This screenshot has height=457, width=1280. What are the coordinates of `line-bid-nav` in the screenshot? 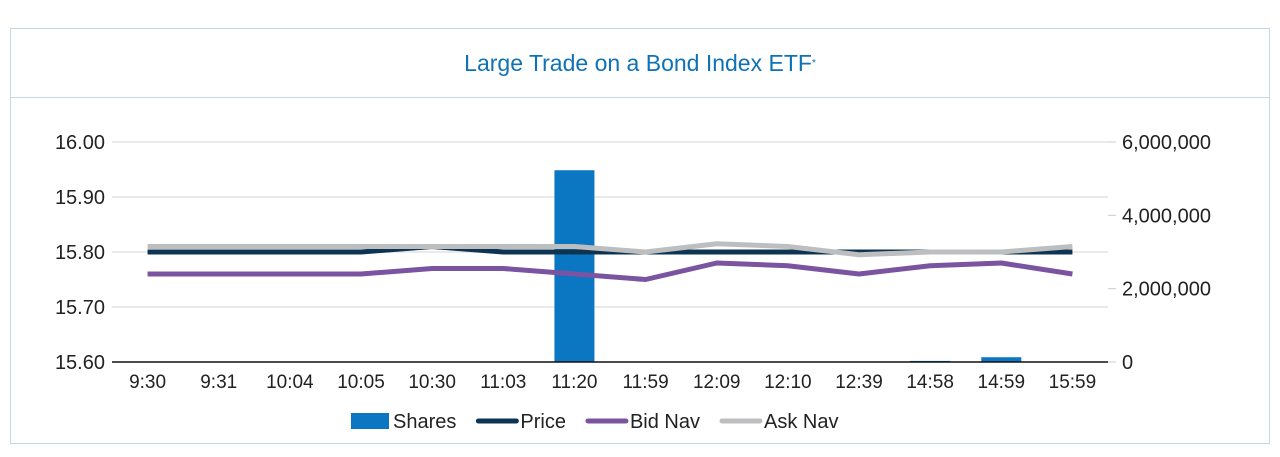 It's located at (610, 271).